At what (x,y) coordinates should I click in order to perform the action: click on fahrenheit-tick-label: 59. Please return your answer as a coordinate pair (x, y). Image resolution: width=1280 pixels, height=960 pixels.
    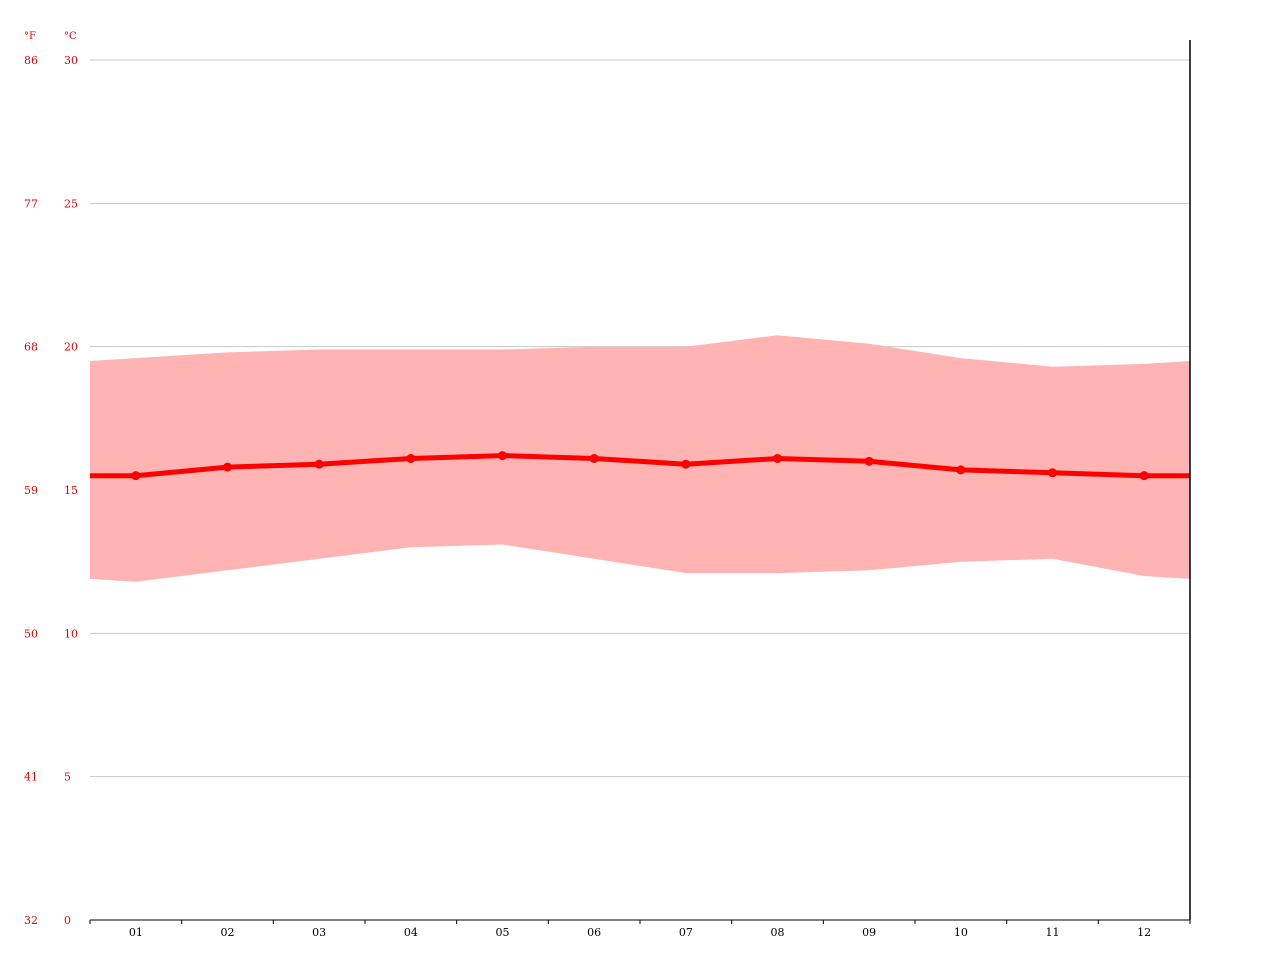
    Looking at the image, I should click on (31, 490).